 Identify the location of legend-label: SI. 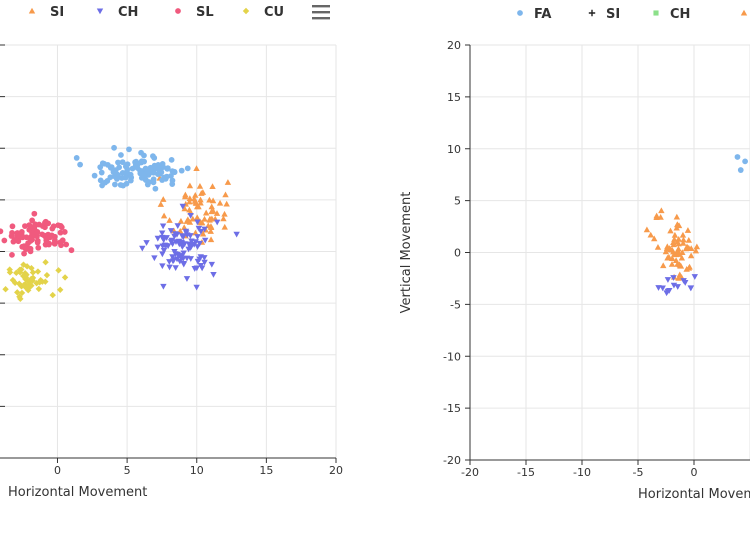
(57, 12).